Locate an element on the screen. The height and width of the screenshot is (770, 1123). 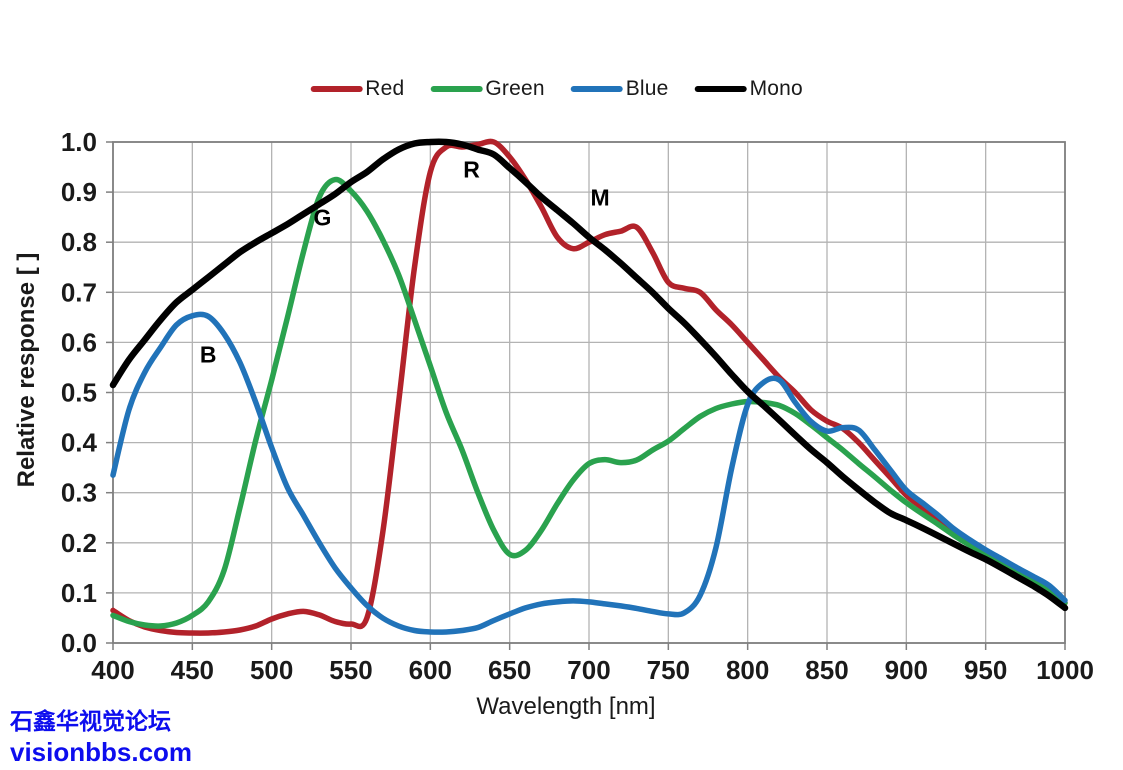
y-tick-label: 0.3 is located at coordinates (79, 493).